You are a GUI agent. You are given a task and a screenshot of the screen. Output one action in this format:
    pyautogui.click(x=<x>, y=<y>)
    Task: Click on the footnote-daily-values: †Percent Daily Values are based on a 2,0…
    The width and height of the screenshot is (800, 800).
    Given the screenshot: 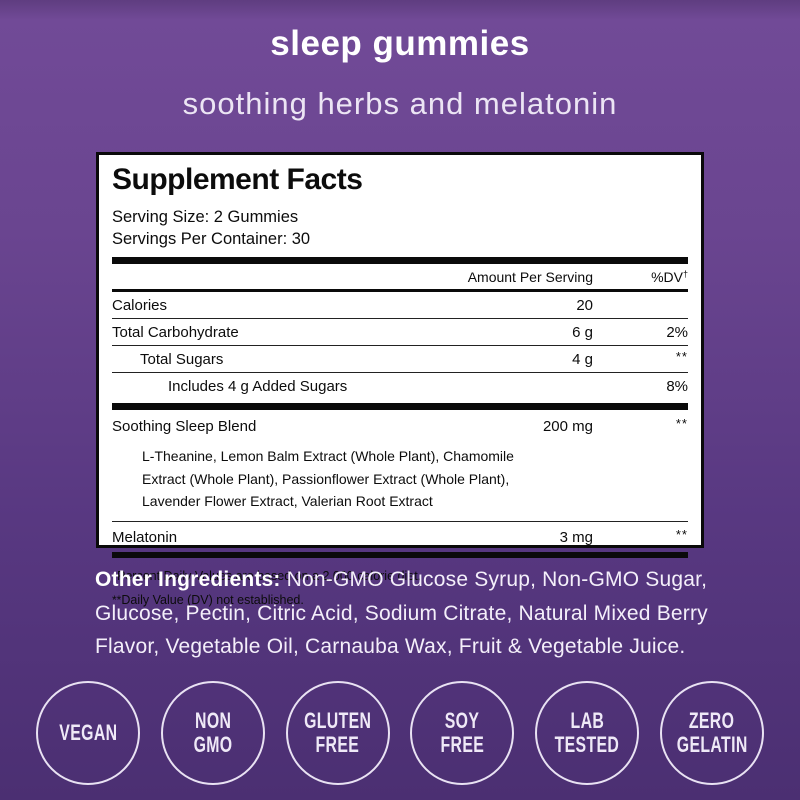 What is the action you would take?
    pyautogui.click(x=400, y=576)
    